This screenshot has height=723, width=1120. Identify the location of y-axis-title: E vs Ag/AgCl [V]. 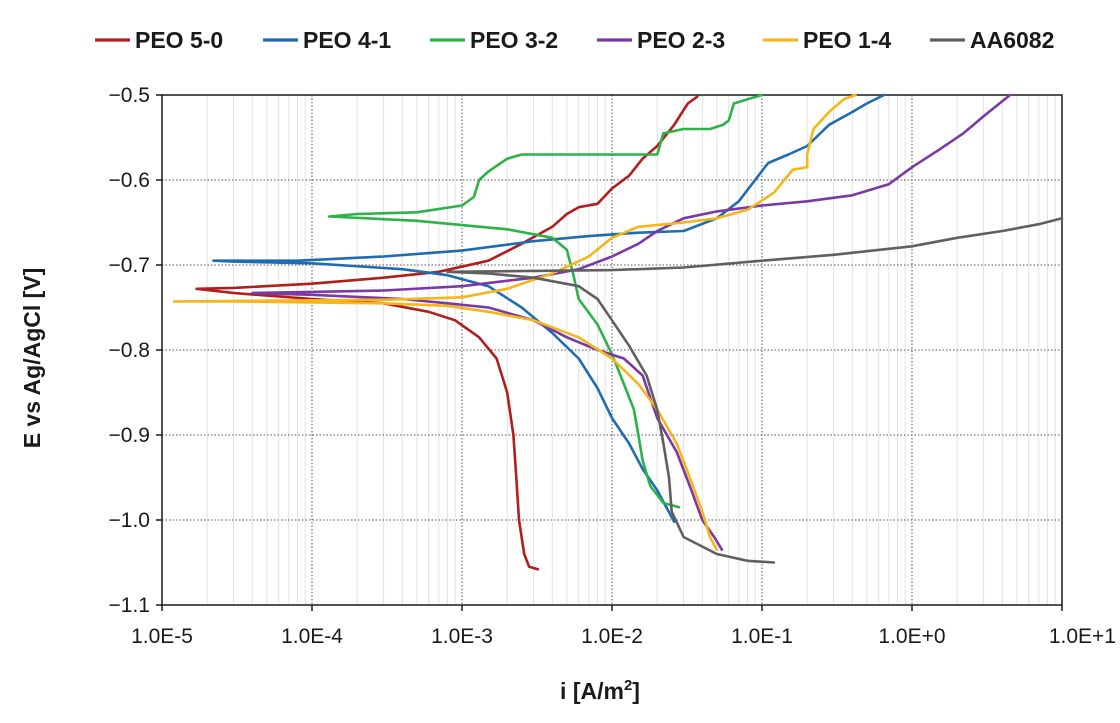
(32, 358).